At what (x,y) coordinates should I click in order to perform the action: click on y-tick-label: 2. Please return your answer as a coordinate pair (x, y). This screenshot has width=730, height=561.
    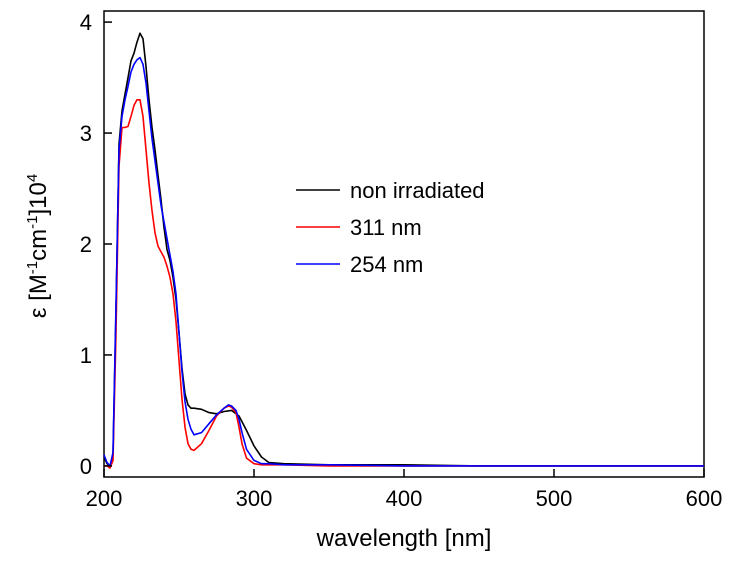
    Looking at the image, I should click on (86, 244).